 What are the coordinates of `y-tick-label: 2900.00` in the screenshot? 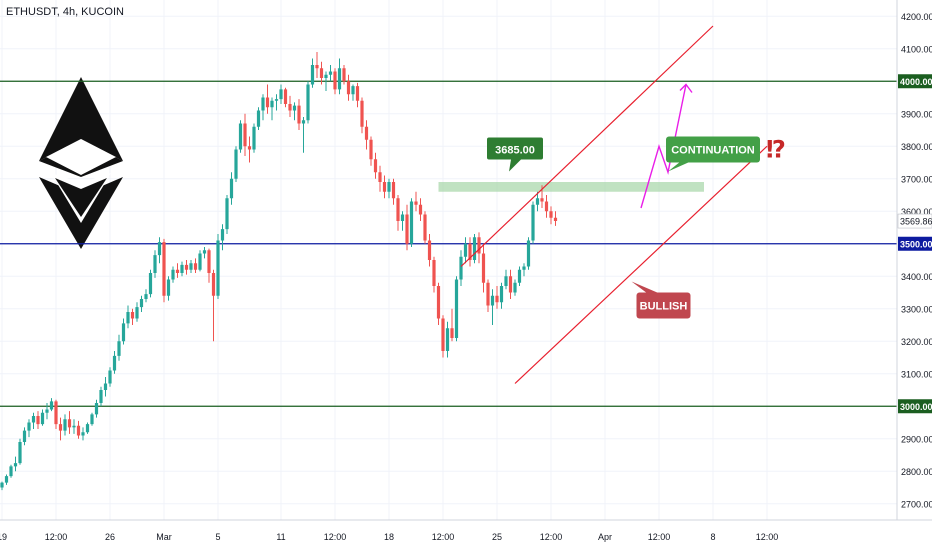 It's located at (916, 439).